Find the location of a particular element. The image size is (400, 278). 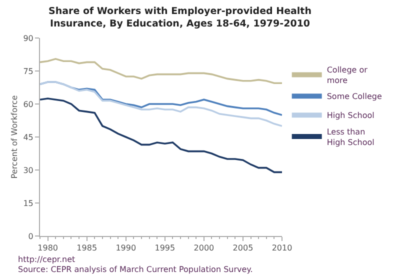

source-note: Source: CEPR analysis of March Current Population Survey. is located at coordinates (135, 269).